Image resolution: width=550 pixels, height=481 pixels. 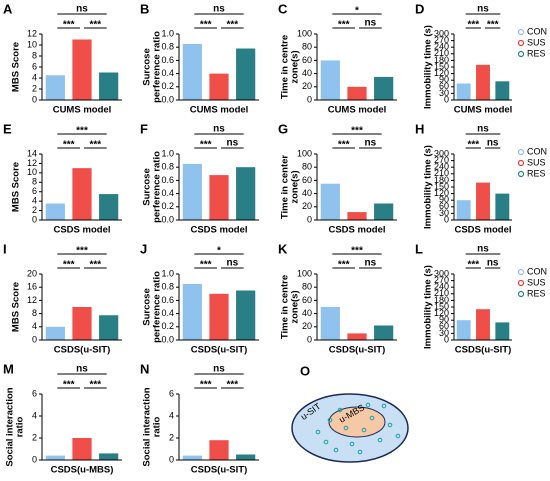 I want to click on panel-letter: L, so click(x=419, y=248).